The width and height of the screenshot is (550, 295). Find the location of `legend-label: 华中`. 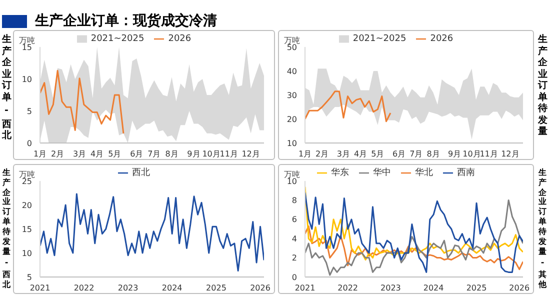

legend-label: 华中 is located at coordinates (382, 173).